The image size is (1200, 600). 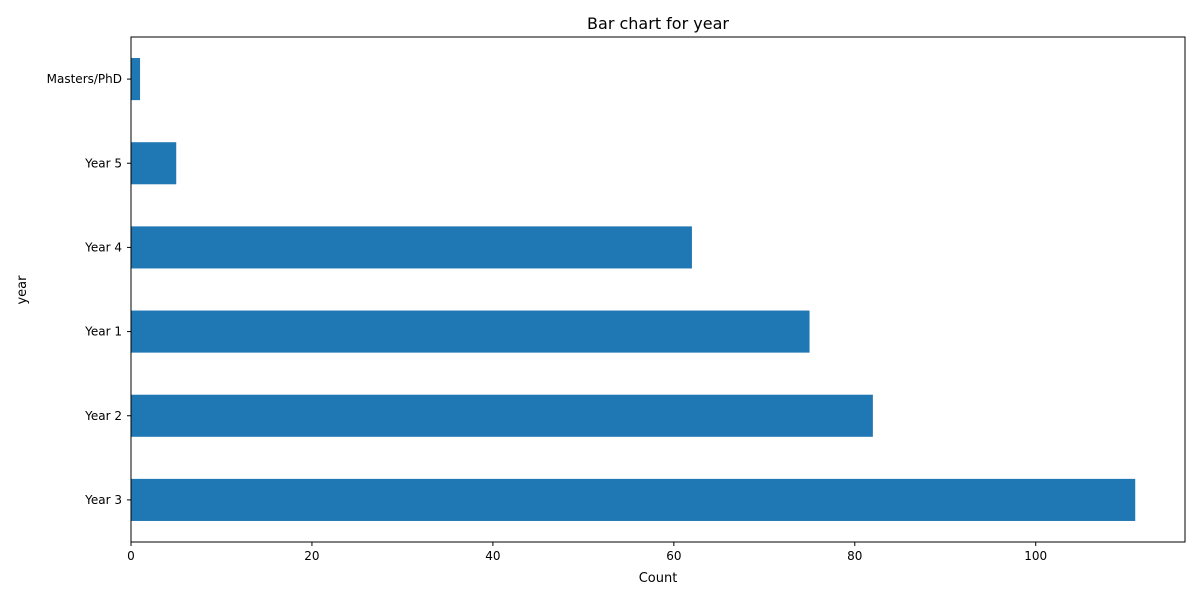 What do you see at coordinates (131, 556) in the screenshot?
I see `x-tick-label: 0` at bounding box center [131, 556].